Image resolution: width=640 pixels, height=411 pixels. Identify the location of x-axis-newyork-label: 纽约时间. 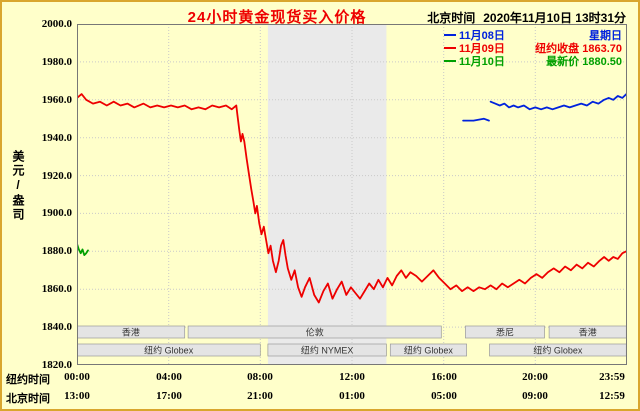
(28, 380).